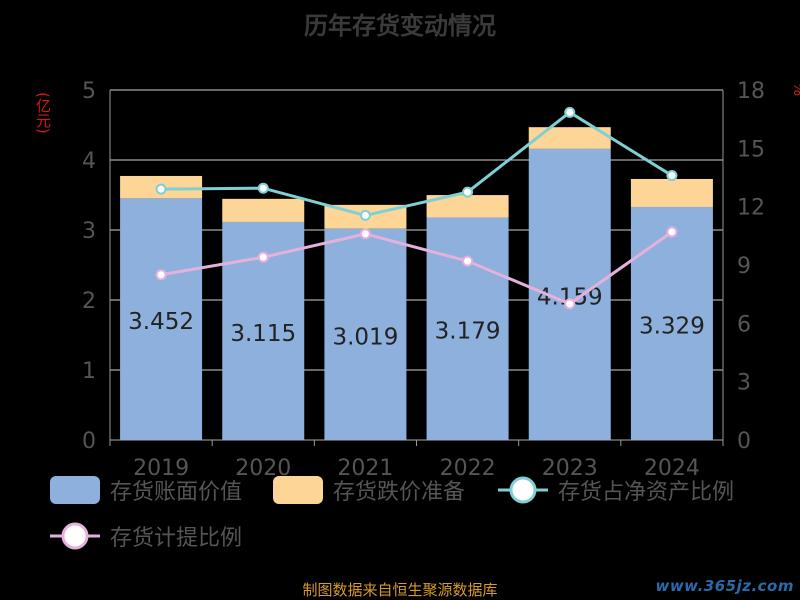 The width and height of the screenshot is (800, 600). What do you see at coordinates (795, 89) in the screenshot?
I see `right-axis-unit: %` at bounding box center [795, 89].